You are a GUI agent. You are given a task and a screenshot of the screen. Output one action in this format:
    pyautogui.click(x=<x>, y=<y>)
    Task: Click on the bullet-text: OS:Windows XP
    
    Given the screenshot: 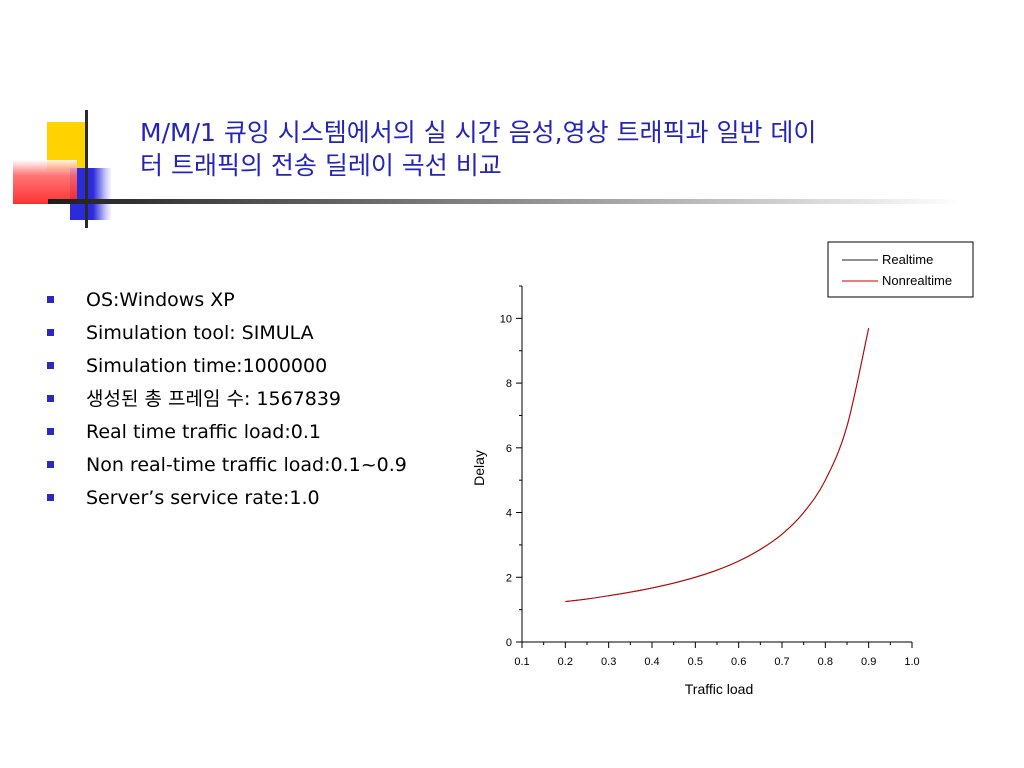 What is the action you would take?
    pyautogui.click(x=160, y=300)
    